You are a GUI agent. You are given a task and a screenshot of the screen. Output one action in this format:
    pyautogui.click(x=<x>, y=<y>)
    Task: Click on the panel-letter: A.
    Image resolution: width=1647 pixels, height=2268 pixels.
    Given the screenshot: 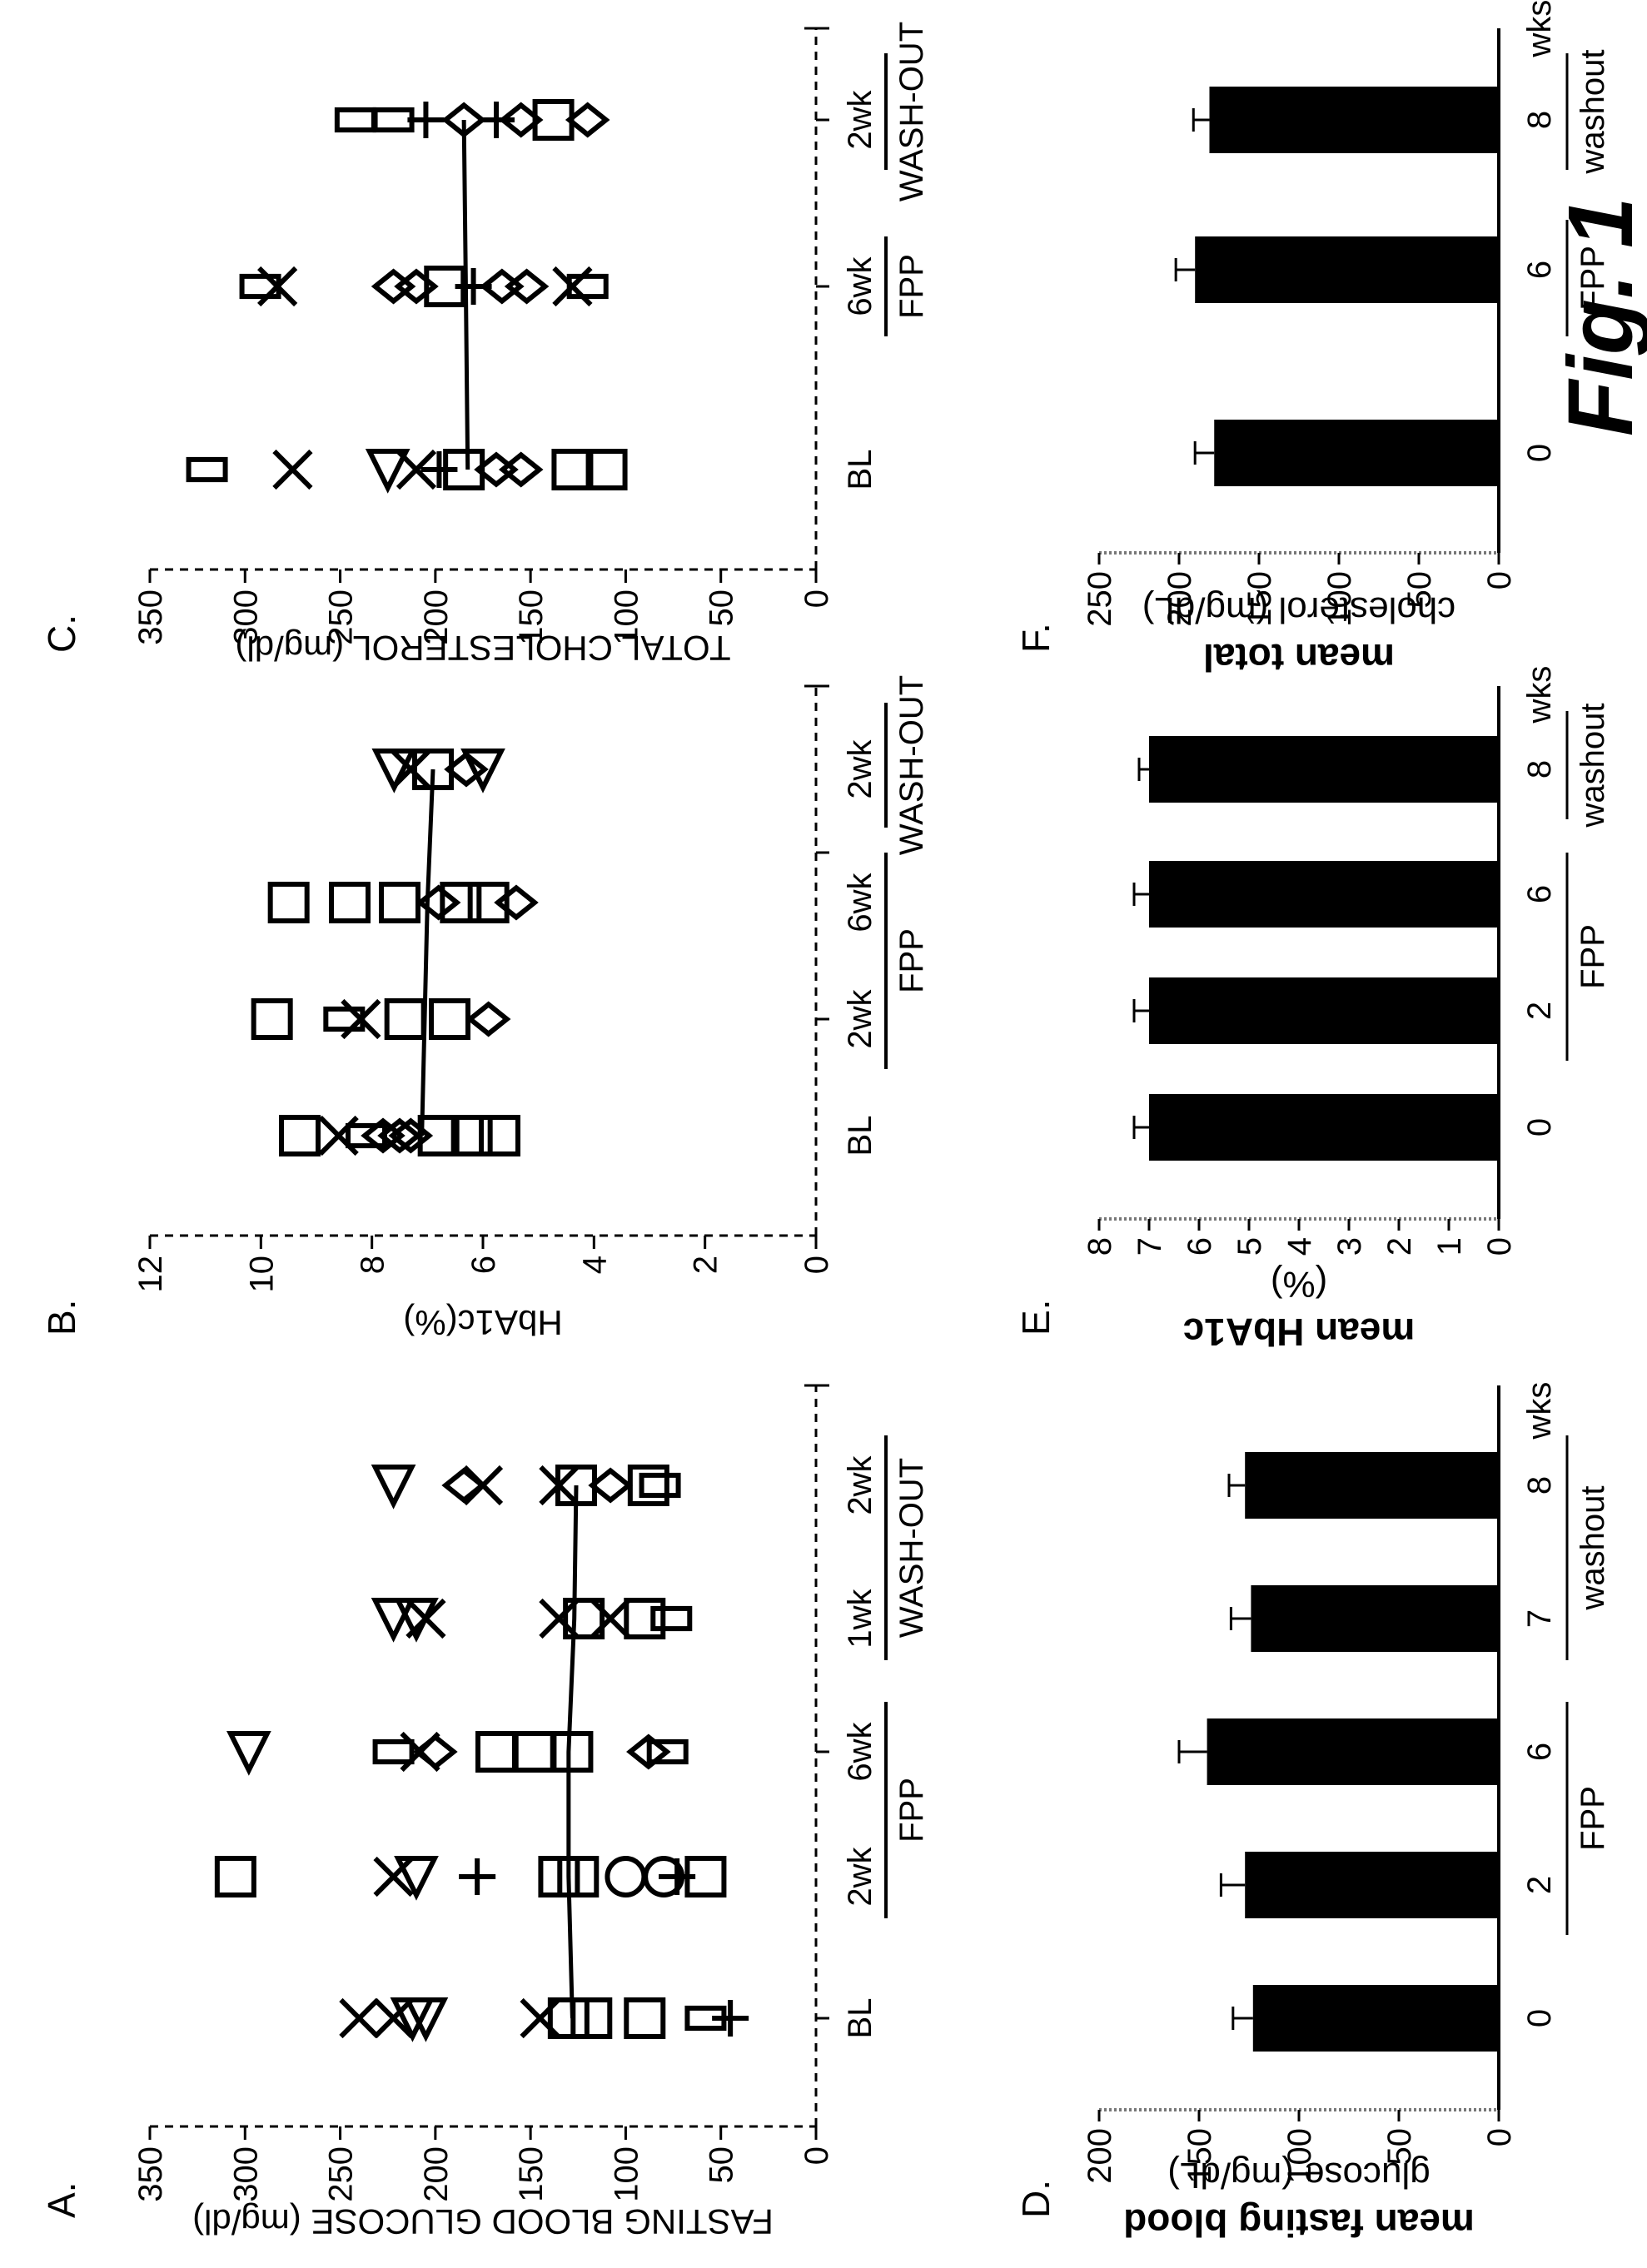 What is the action you would take?
    pyautogui.click(x=61, y=2200)
    